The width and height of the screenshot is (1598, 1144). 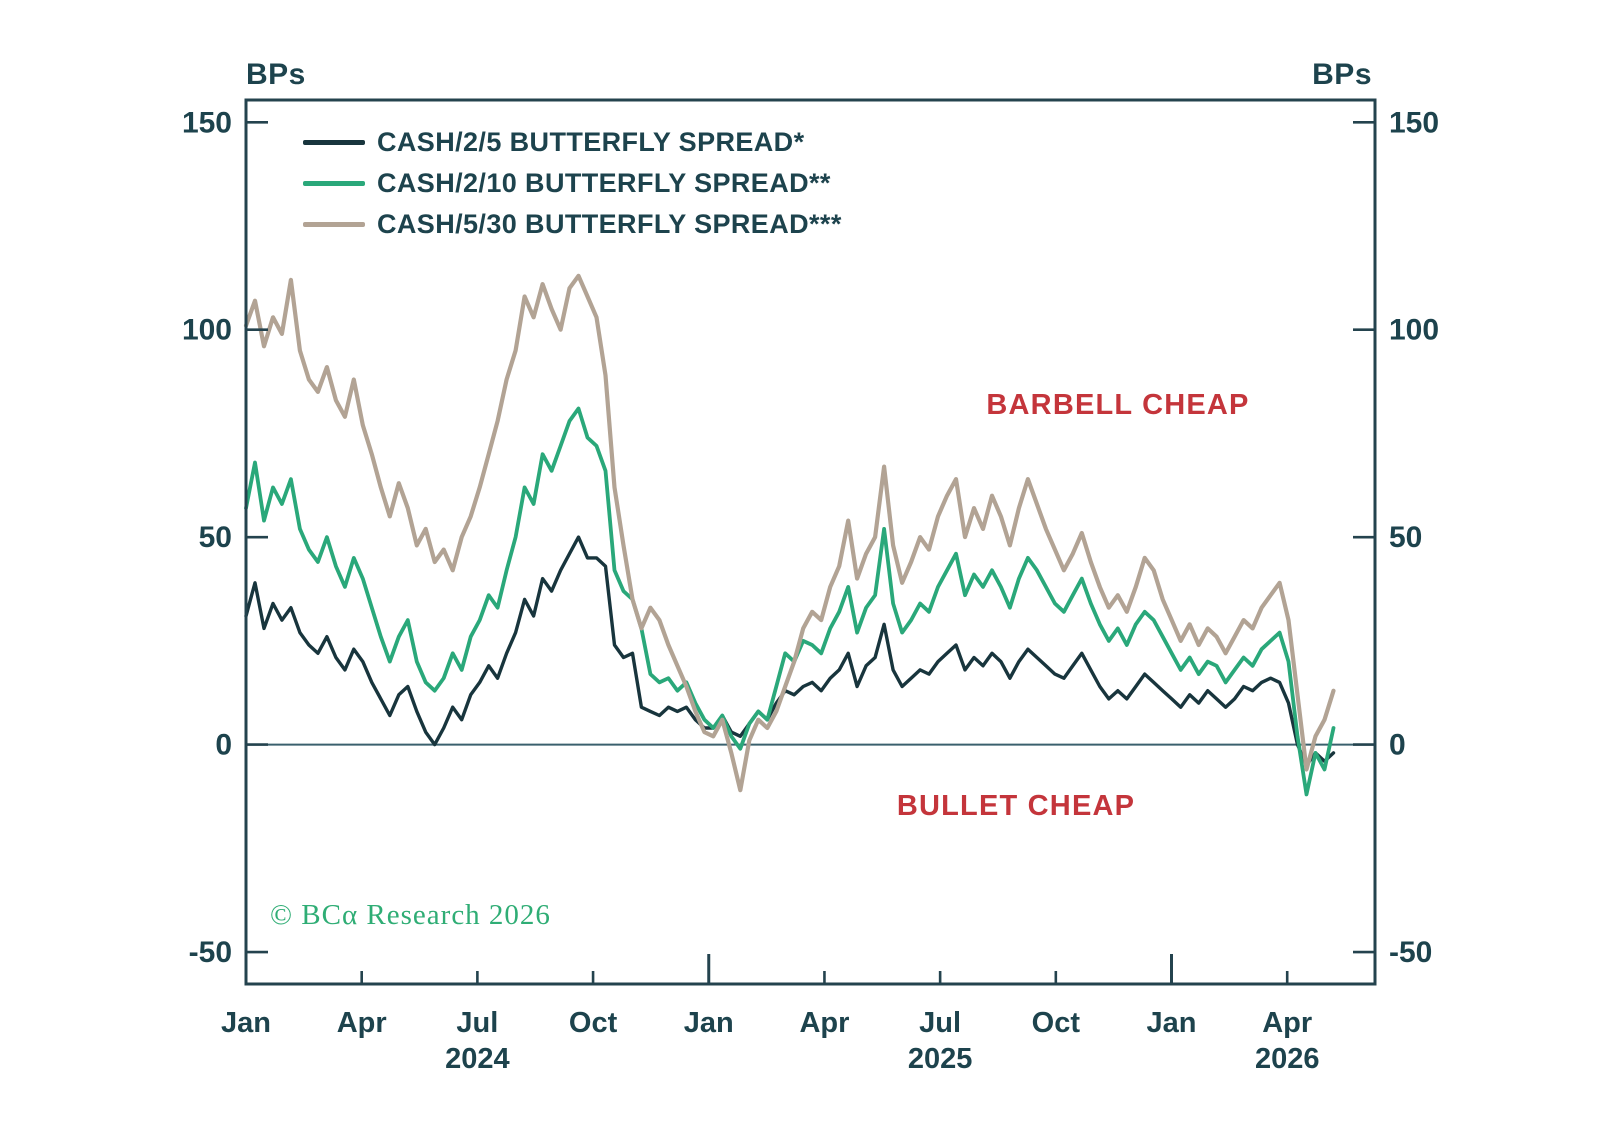 I want to click on legend-item-cash-2-10: CASH/2/10 BUTTERFLY SPREAD**, so click(x=572, y=183).